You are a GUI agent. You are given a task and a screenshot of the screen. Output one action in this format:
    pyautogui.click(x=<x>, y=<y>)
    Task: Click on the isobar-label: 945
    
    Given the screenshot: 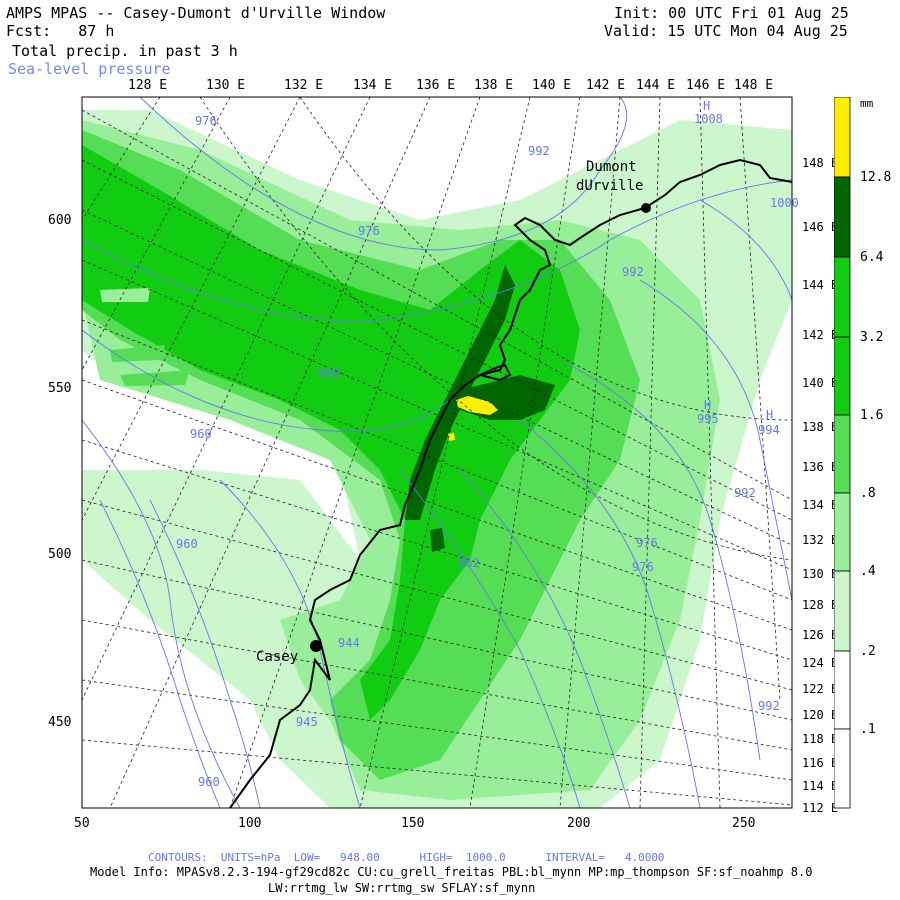 What is the action you would take?
    pyautogui.click(x=307, y=722)
    